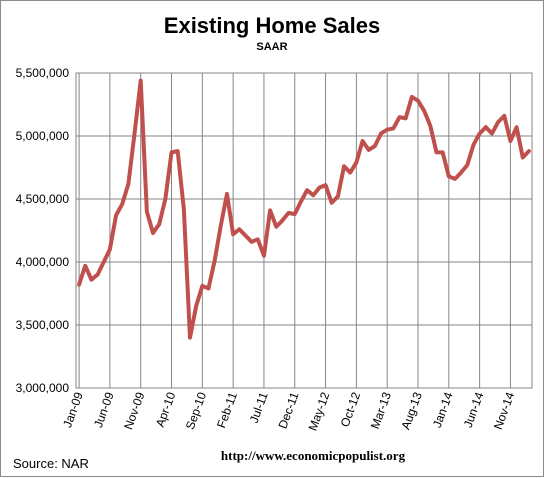 The height and width of the screenshot is (478, 544). I want to click on x-tick-label: Jul-11, so click(259, 407).